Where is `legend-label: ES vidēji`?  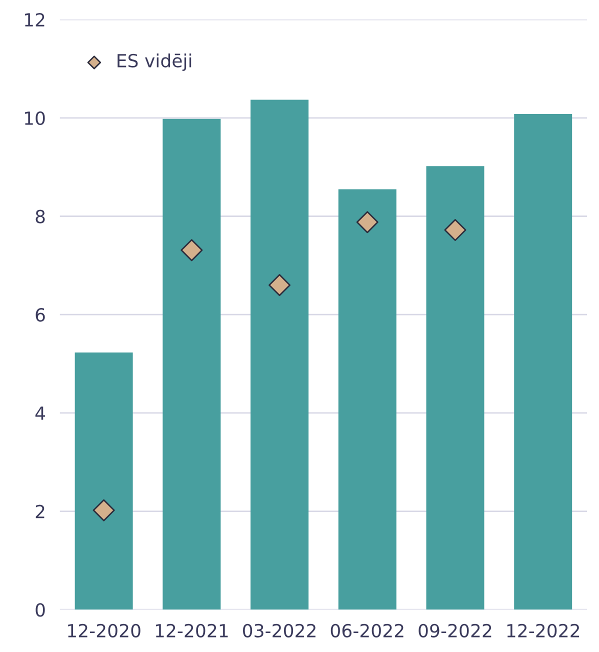 legend-label: ES vidēji is located at coordinates (155, 62).